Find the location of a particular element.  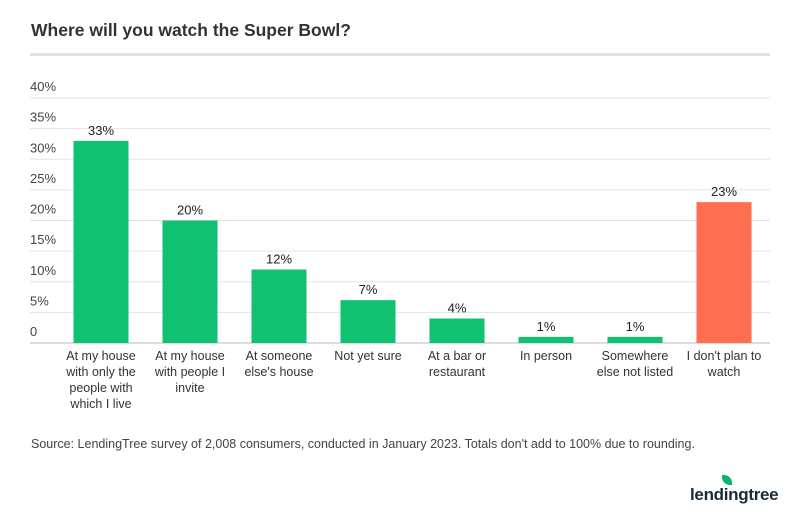

x-tick-label: Somewhere is located at coordinates (635, 356).